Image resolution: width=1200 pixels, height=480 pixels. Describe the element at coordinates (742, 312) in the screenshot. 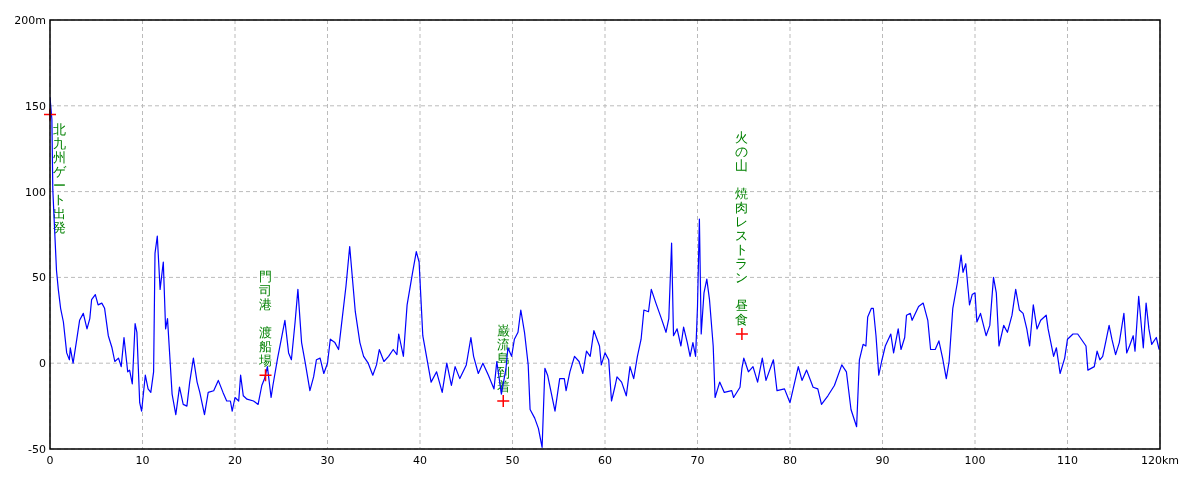

I see `annotation: 昼食` at that location.